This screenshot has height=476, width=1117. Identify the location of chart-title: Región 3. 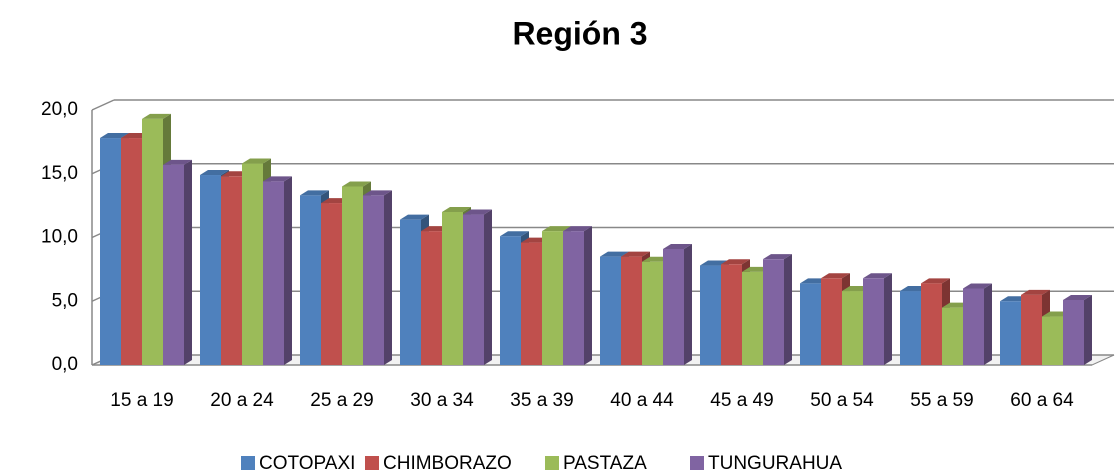
(579, 33).